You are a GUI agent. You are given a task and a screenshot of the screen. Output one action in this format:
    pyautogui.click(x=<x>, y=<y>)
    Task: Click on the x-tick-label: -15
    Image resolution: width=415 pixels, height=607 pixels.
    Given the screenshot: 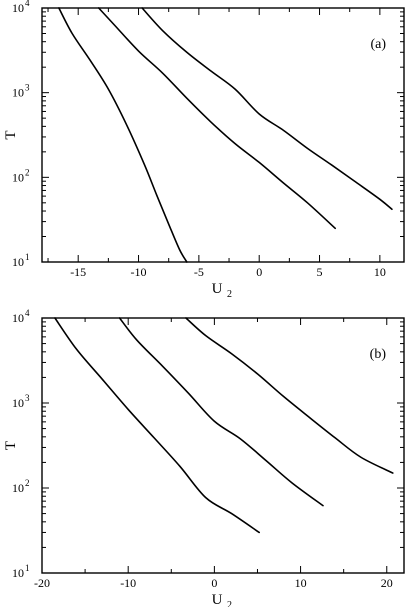 What is the action you would take?
    pyautogui.click(x=78, y=272)
    